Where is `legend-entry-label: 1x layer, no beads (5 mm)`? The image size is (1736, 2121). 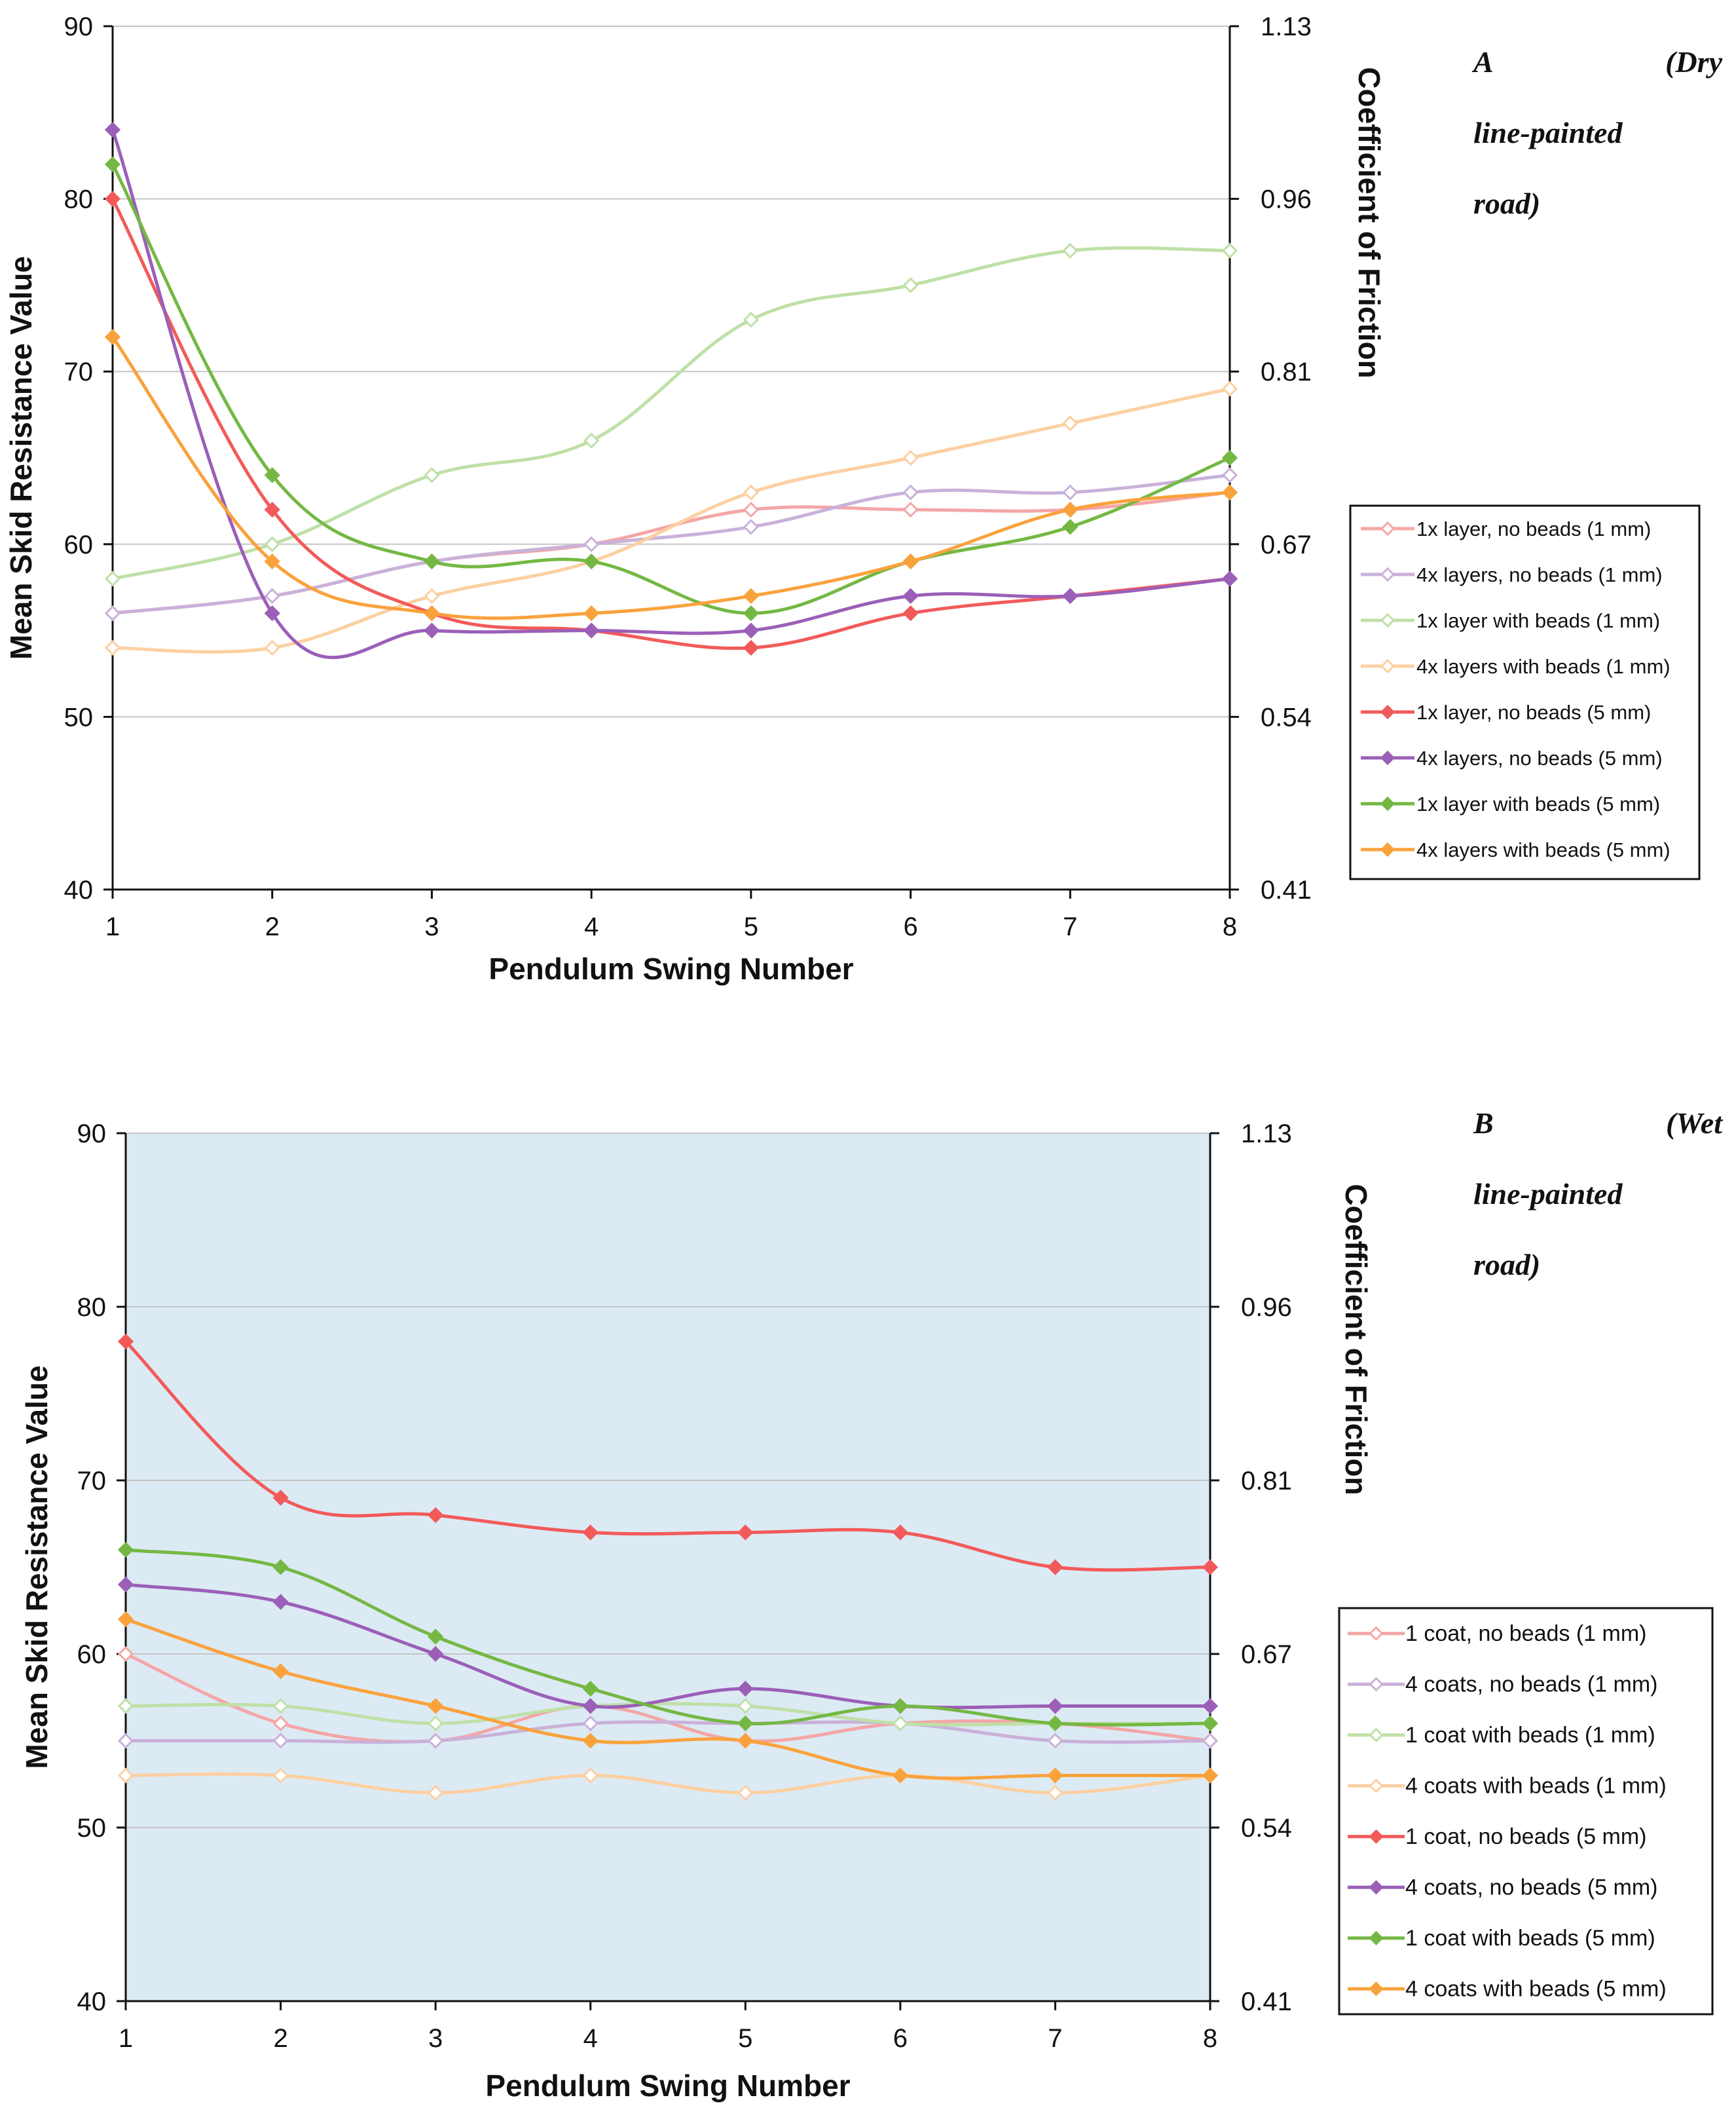
legend-entry-label: 1x layer, no beads (5 mm) is located at coordinates (1533, 712).